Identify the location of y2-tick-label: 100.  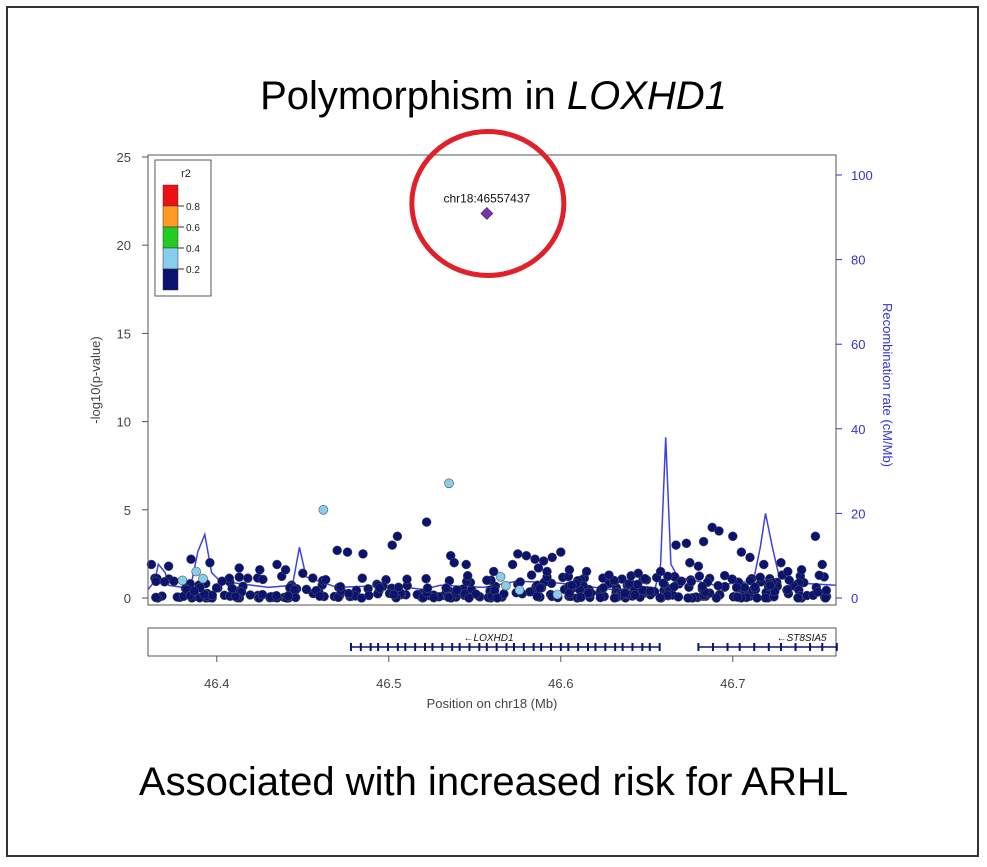
(862, 175).